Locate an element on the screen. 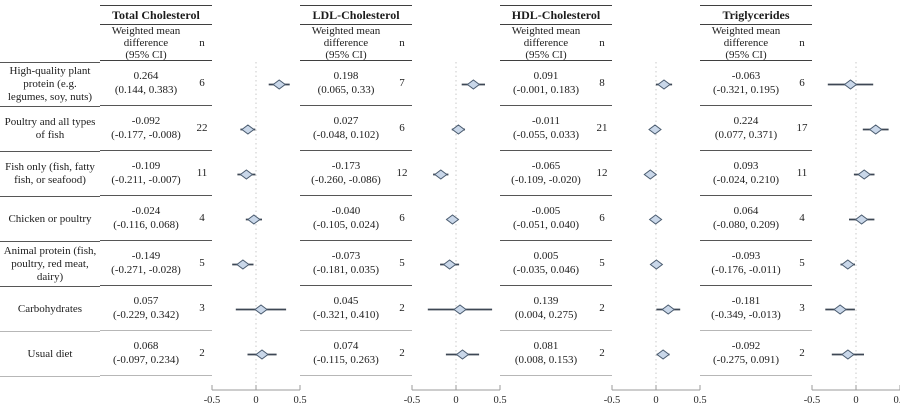 This screenshot has height=414, width=900. estimate-value: -0.063 is located at coordinates (746, 76).